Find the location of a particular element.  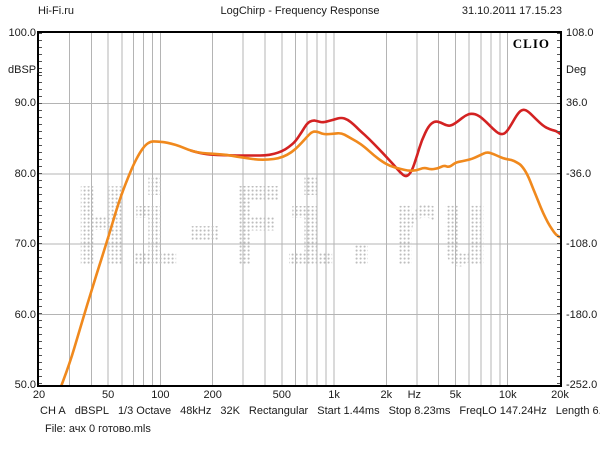

status-item: Start 1.44ms is located at coordinates (348, 411).